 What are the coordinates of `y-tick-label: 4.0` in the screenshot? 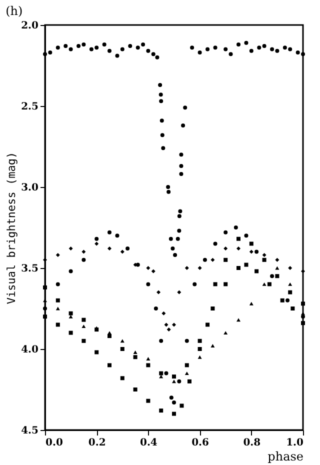 It's located at (30, 350).